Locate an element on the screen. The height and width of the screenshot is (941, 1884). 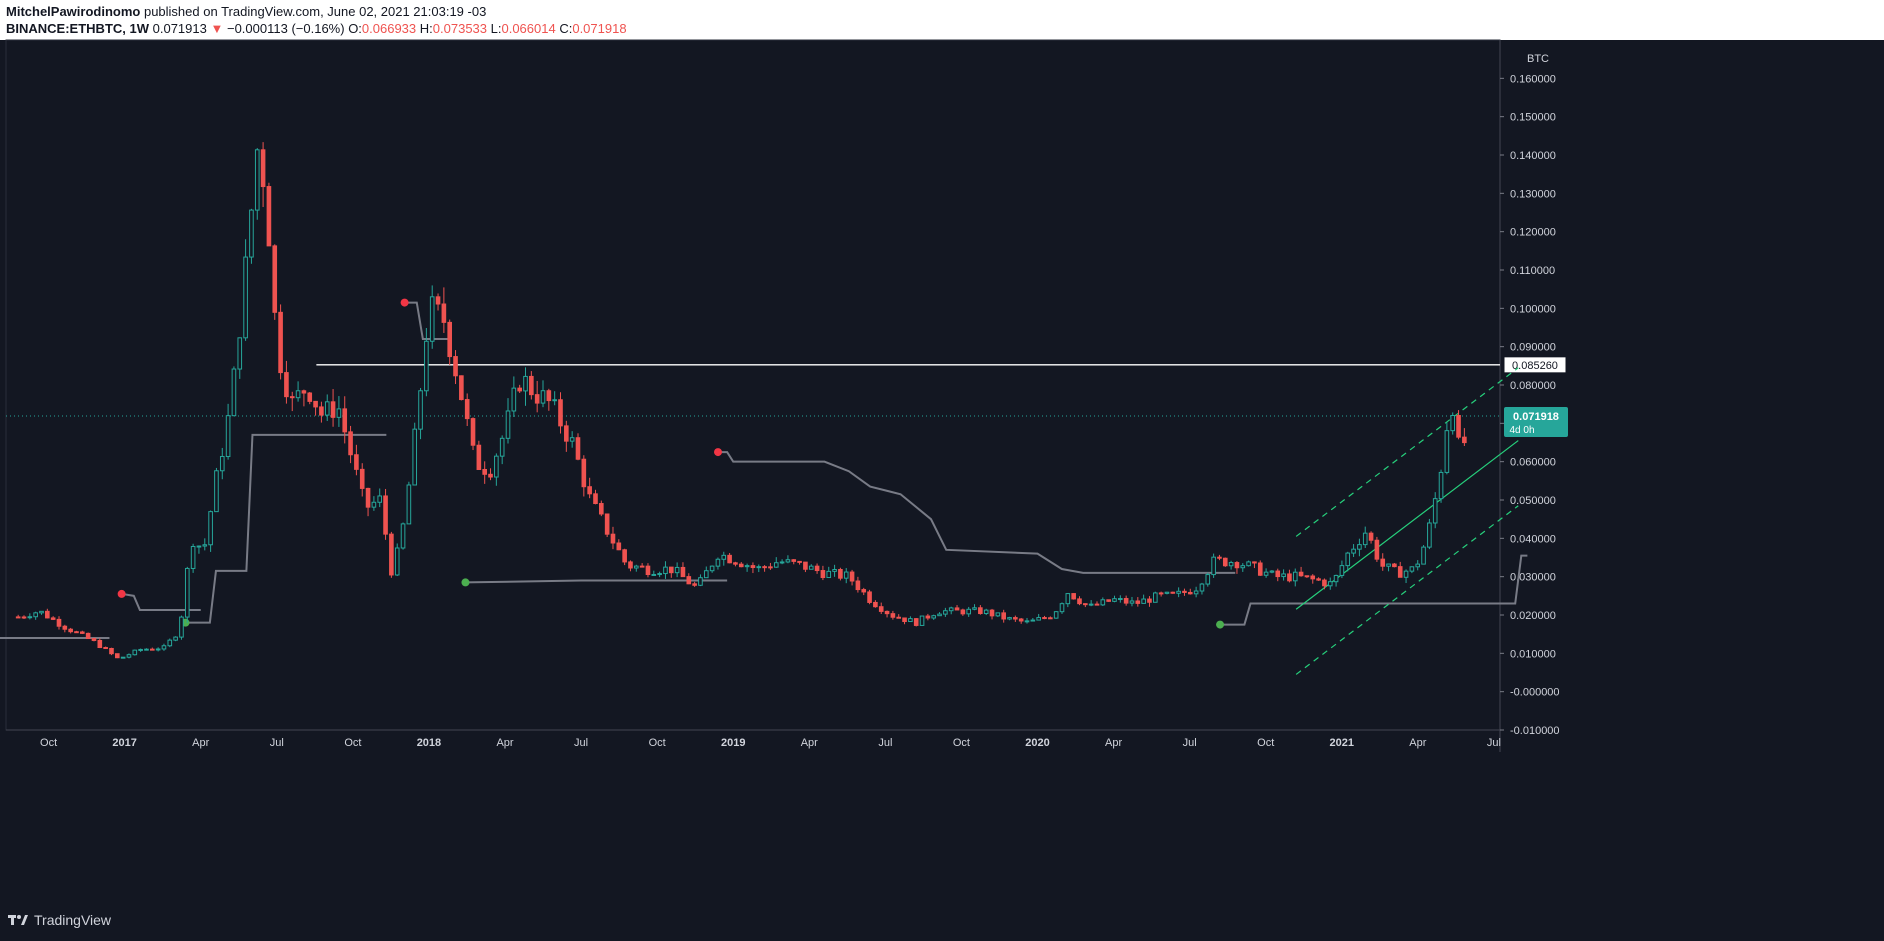
y-tick-label: -0.010000 is located at coordinates (1535, 731).